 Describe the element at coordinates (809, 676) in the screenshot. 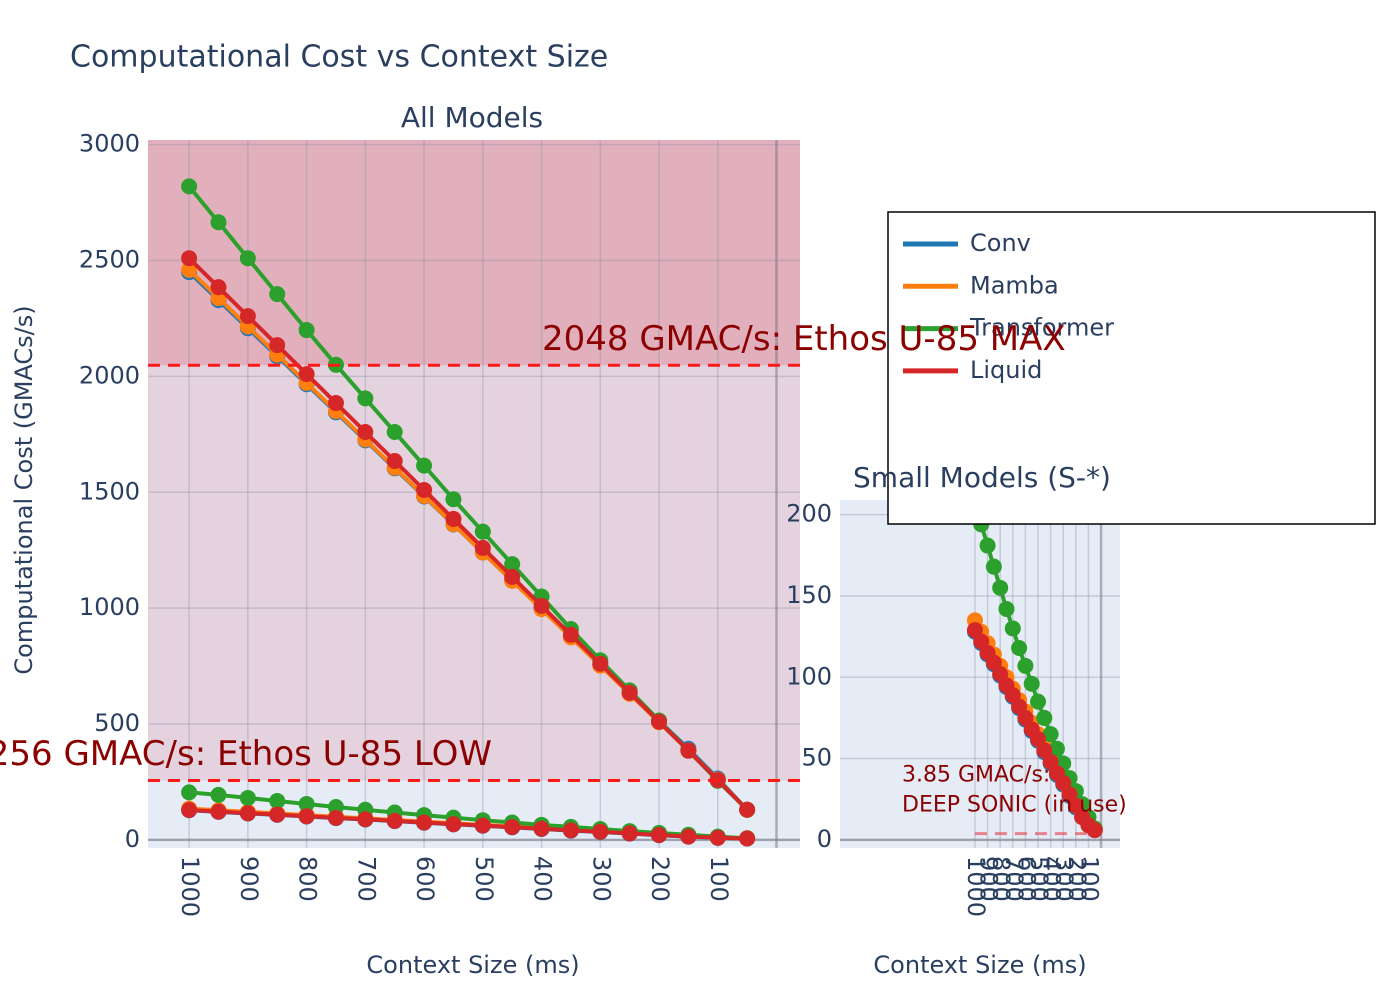

I see `y-tick-label: 100` at that location.